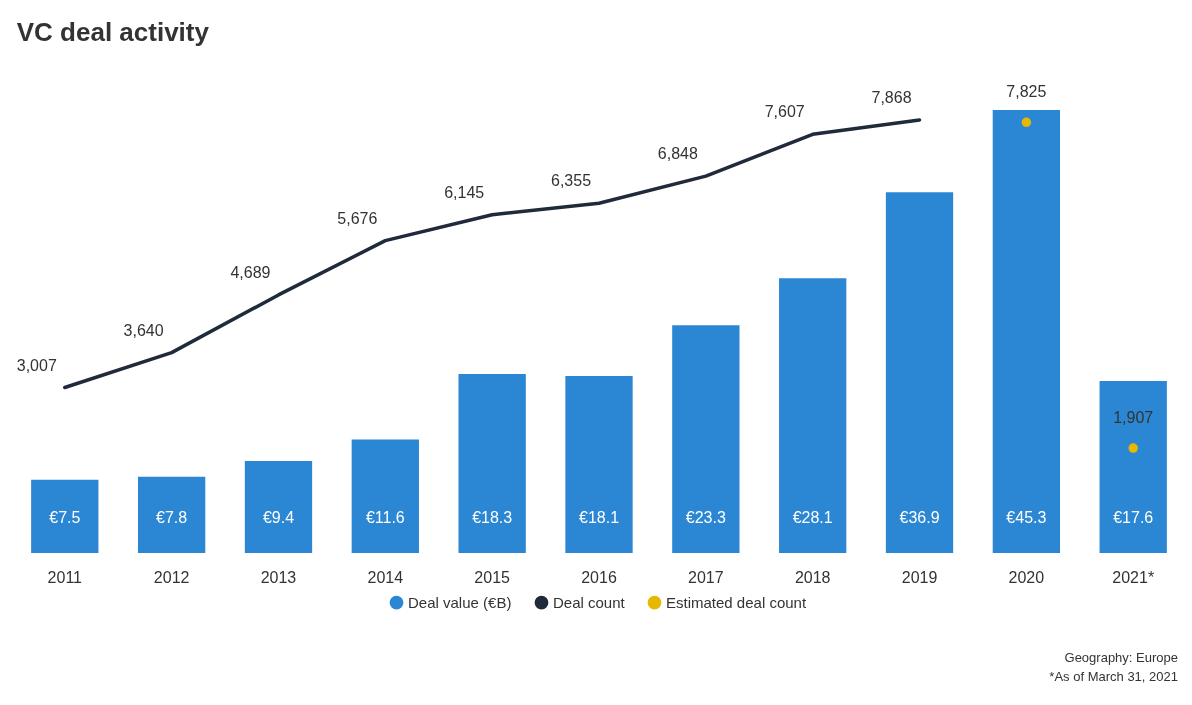  I want to click on x-tick-label: 2018, so click(812, 577).